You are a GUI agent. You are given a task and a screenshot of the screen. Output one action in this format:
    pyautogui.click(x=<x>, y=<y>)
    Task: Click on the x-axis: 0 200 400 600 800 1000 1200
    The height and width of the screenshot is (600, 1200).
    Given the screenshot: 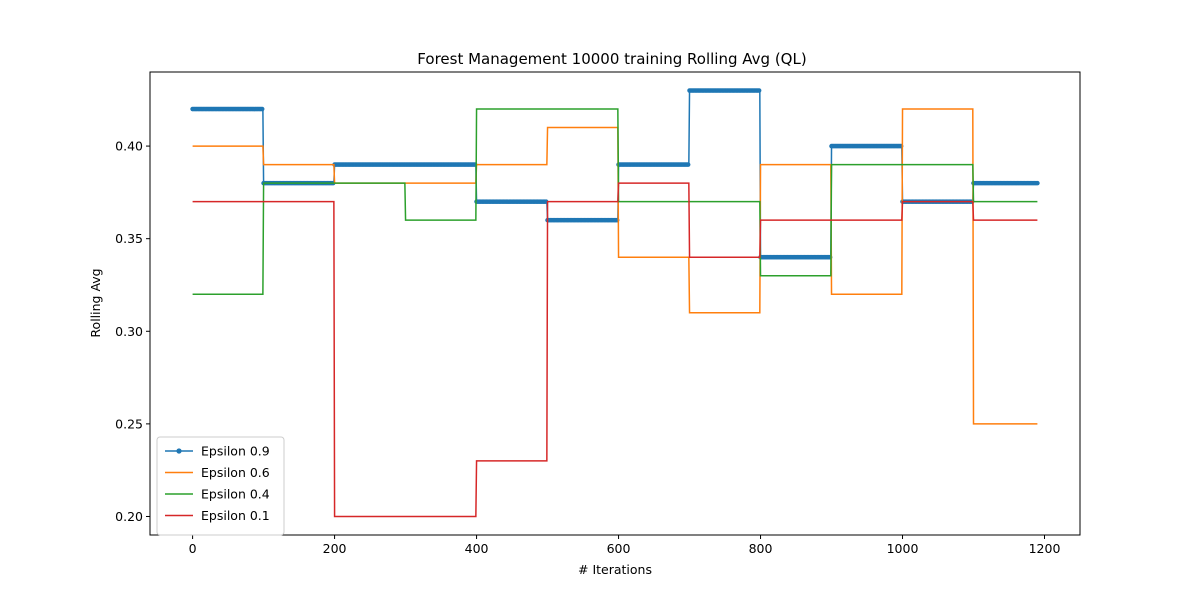 What is the action you would take?
    pyautogui.click(x=625, y=545)
    